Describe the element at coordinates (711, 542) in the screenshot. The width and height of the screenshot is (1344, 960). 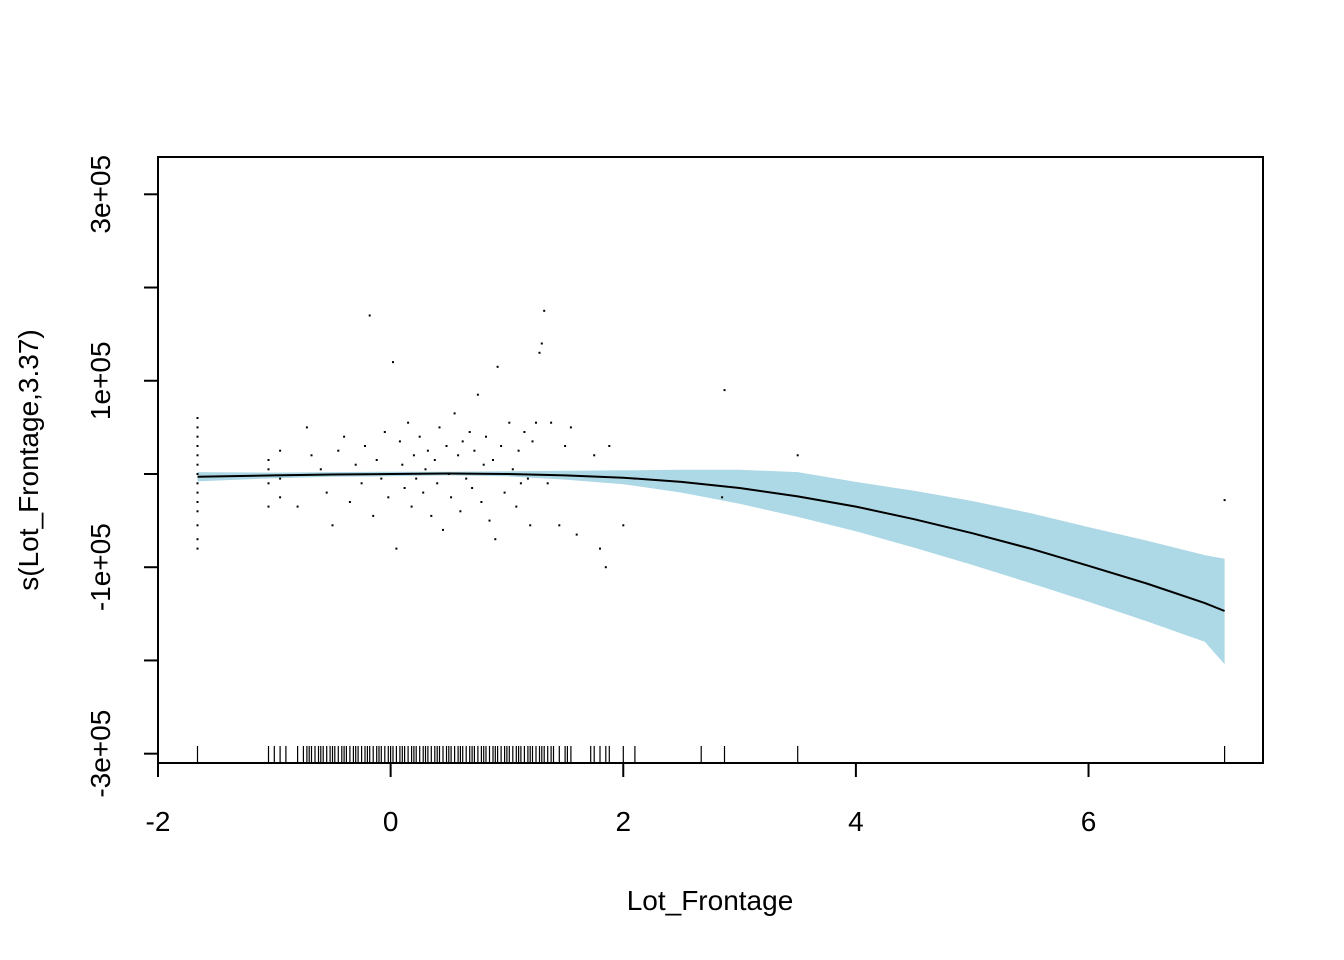
I see `smooth-line-layer` at that location.